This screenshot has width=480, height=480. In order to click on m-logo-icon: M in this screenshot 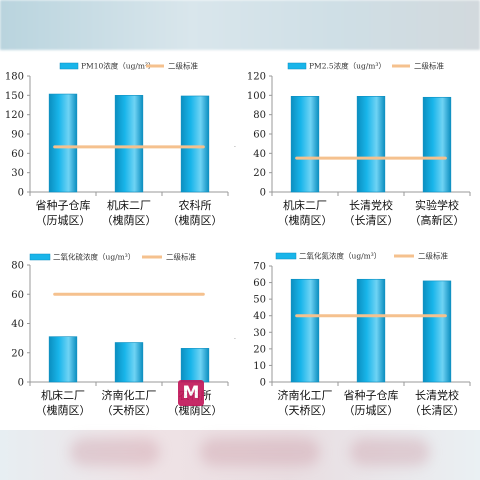, I will do `click(191, 393)`.